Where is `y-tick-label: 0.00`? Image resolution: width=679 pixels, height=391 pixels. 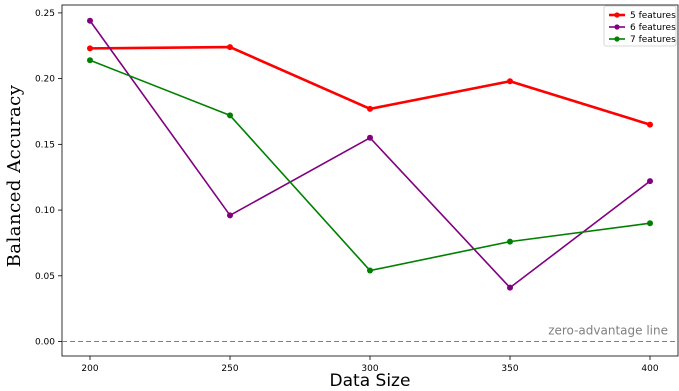
y-tick-label: 0.00 is located at coordinates (45, 343).